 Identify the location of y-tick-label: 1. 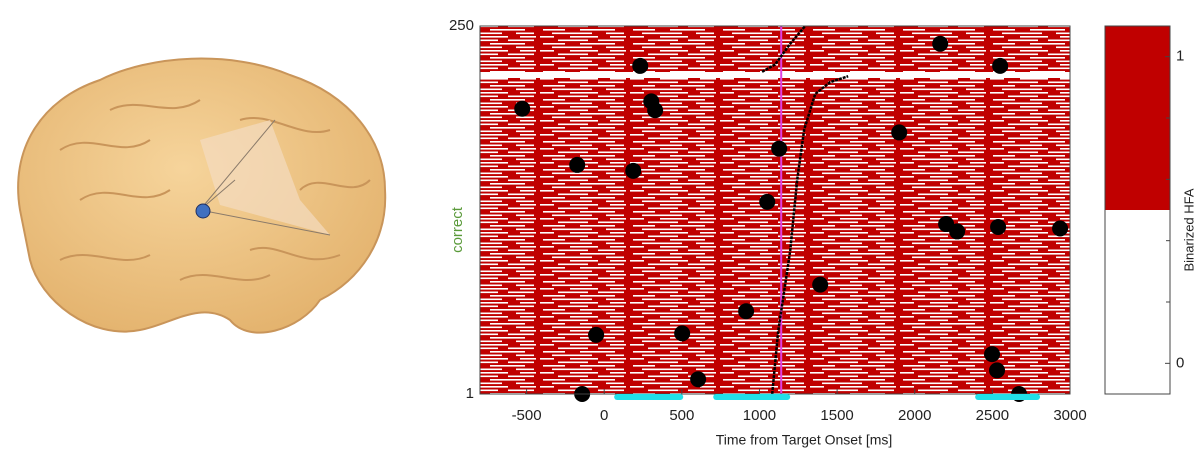
(470, 393).